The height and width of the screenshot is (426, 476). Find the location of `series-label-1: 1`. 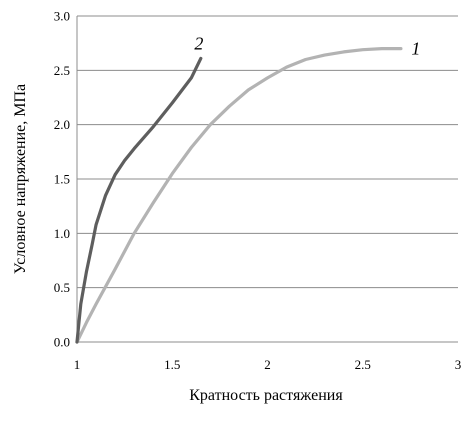

series-label-1: 1 is located at coordinates (415, 49).